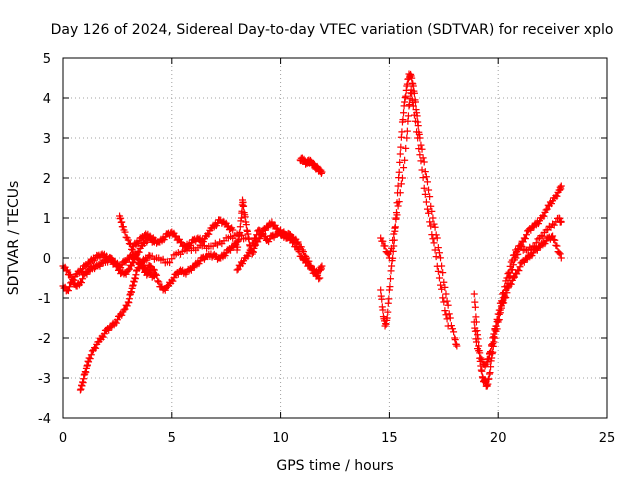 The image size is (640, 480). What do you see at coordinates (280, 438) in the screenshot?
I see `x-tick-label: 10` at bounding box center [280, 438].